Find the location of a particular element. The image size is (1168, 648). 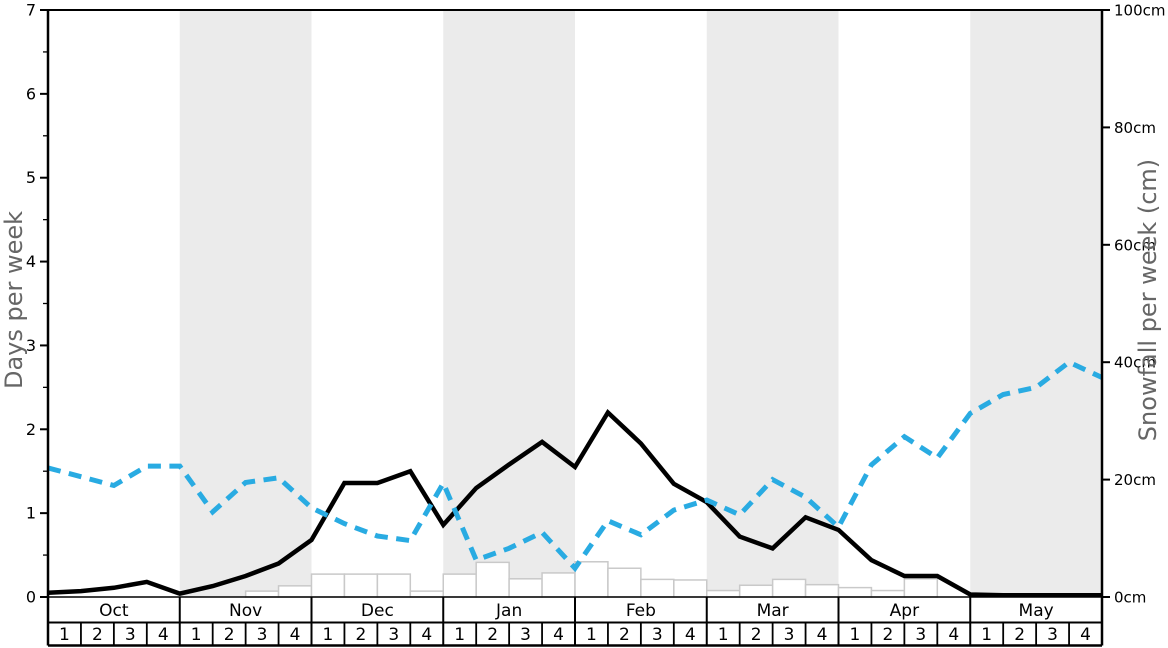

left-tick-label: 0 is located at coordinates (31, 597).